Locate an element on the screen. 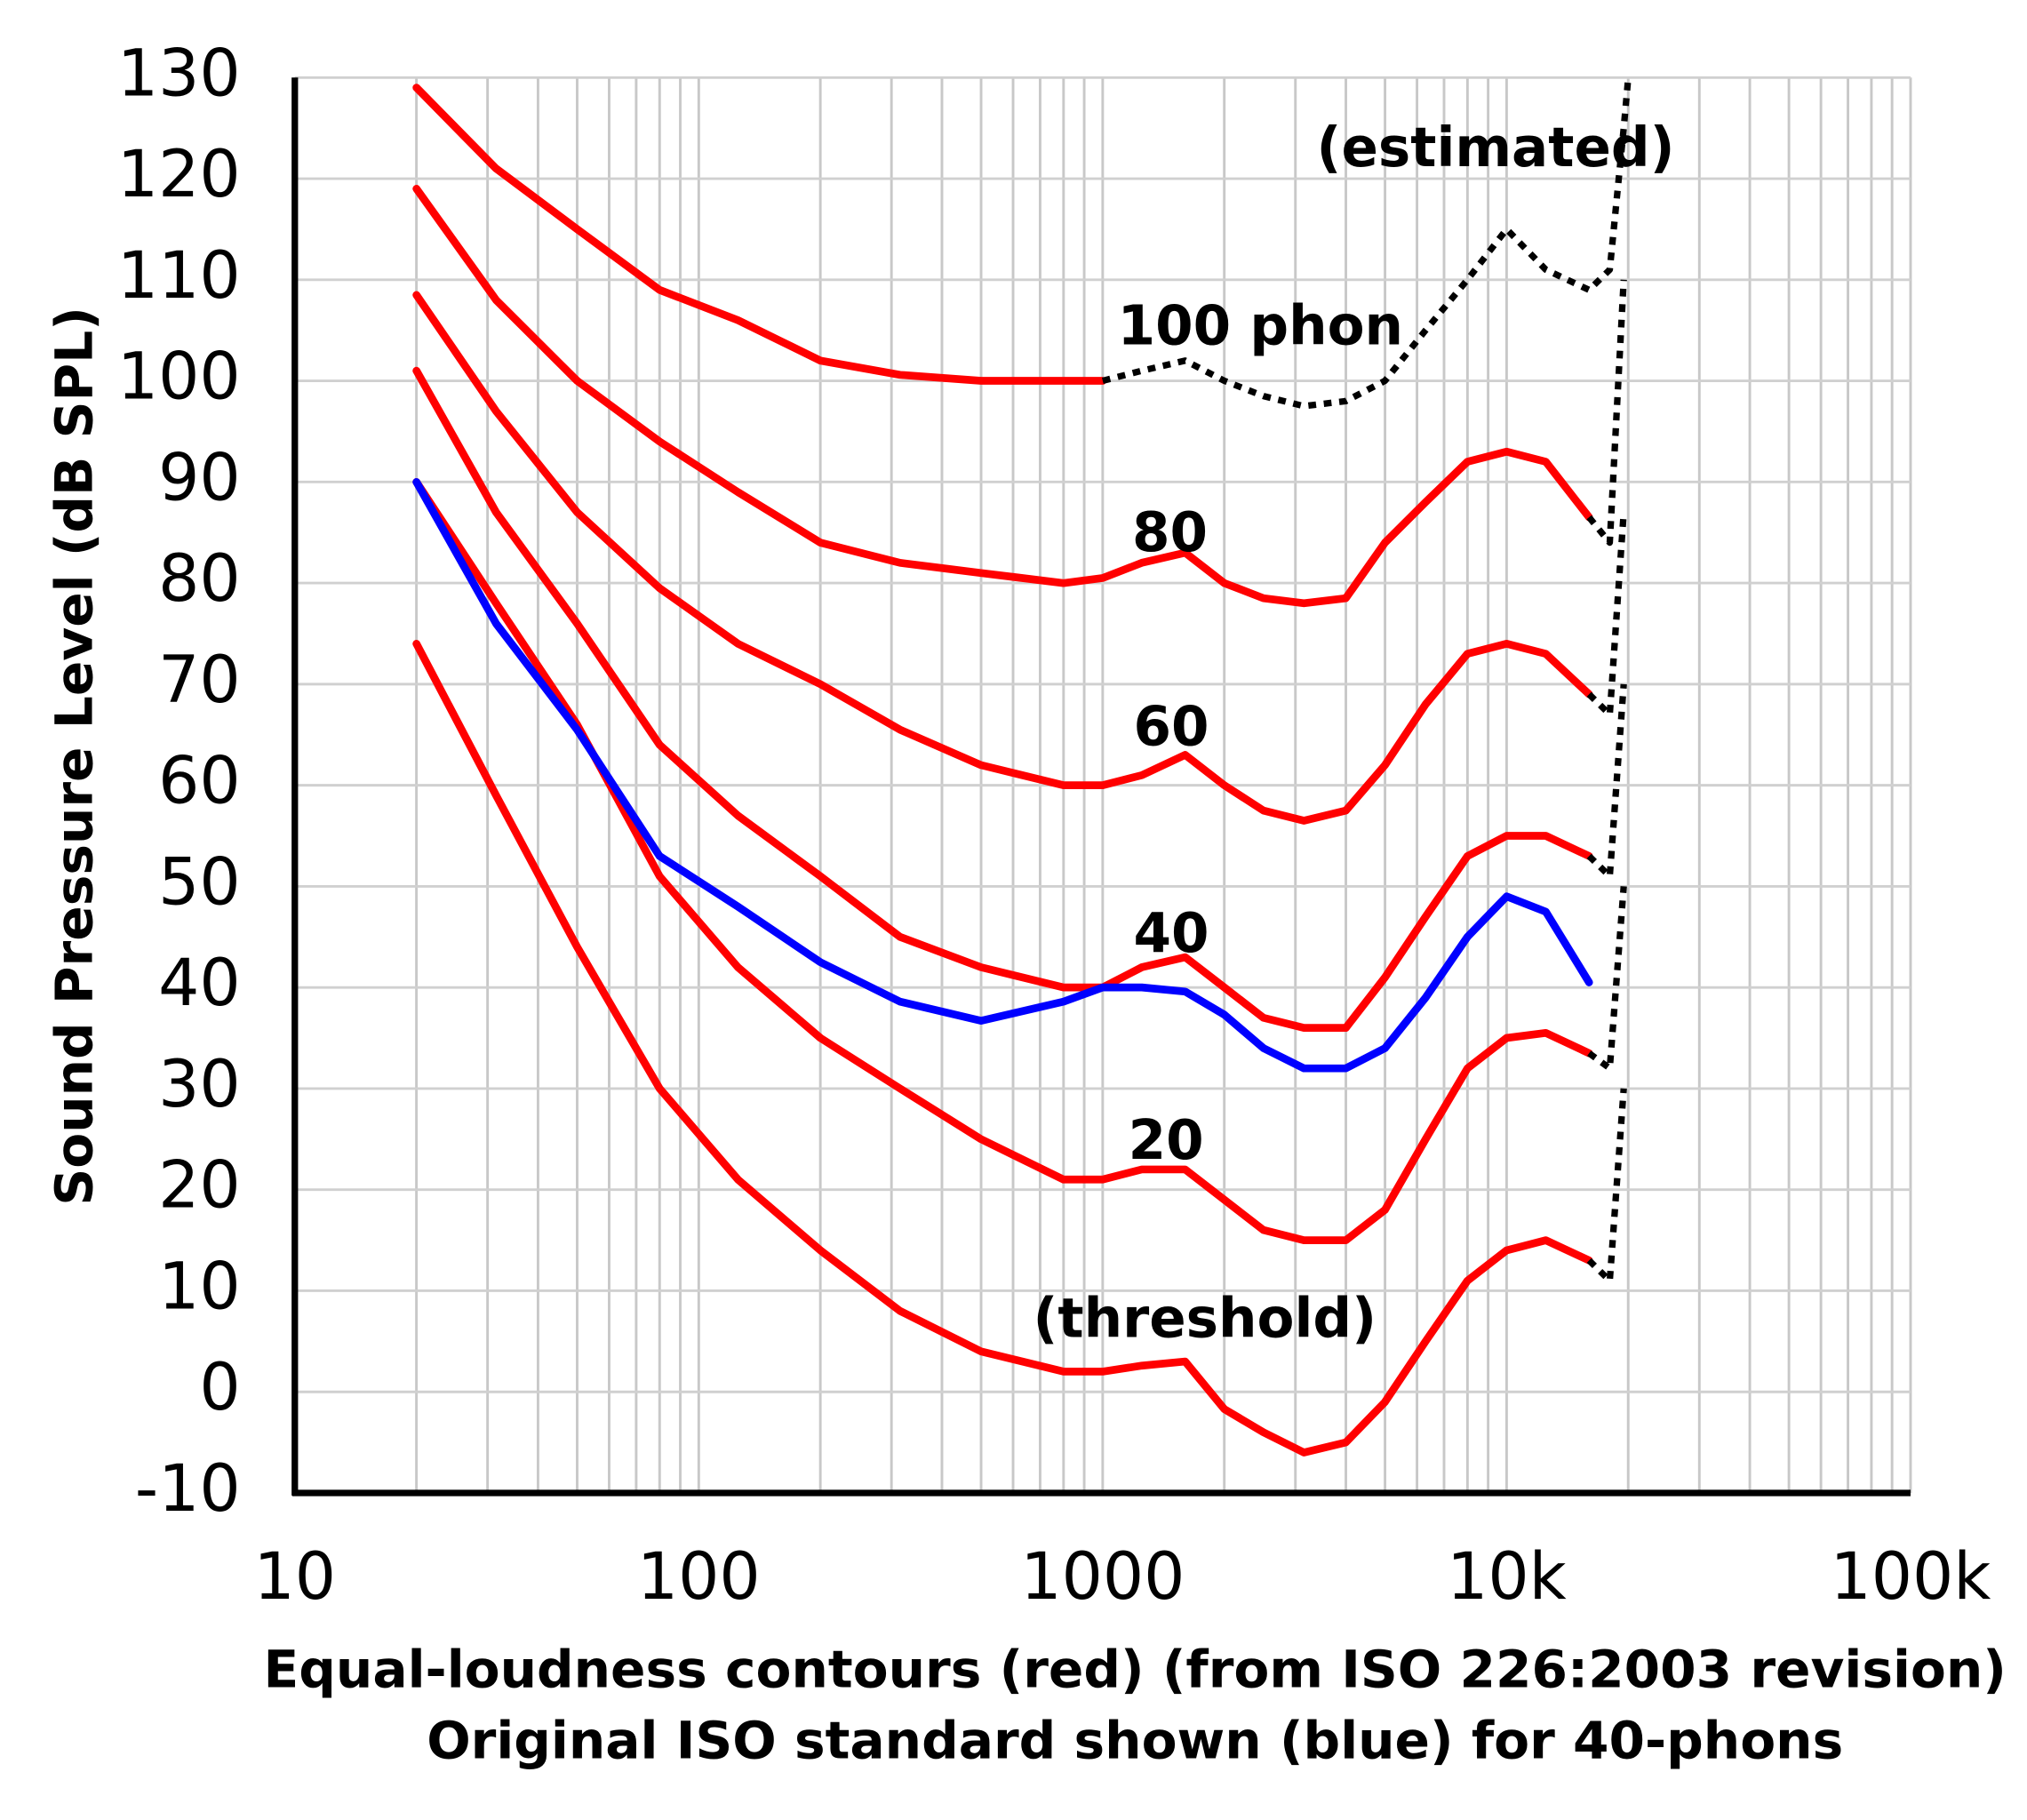 The image size is (2027, 1820). y-tick-label: 30 is located at coordinates (199, 1084).